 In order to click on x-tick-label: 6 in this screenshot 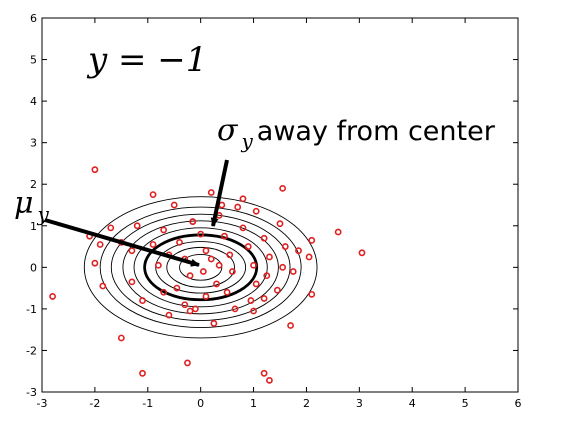, I will do `click(518, 403)`.